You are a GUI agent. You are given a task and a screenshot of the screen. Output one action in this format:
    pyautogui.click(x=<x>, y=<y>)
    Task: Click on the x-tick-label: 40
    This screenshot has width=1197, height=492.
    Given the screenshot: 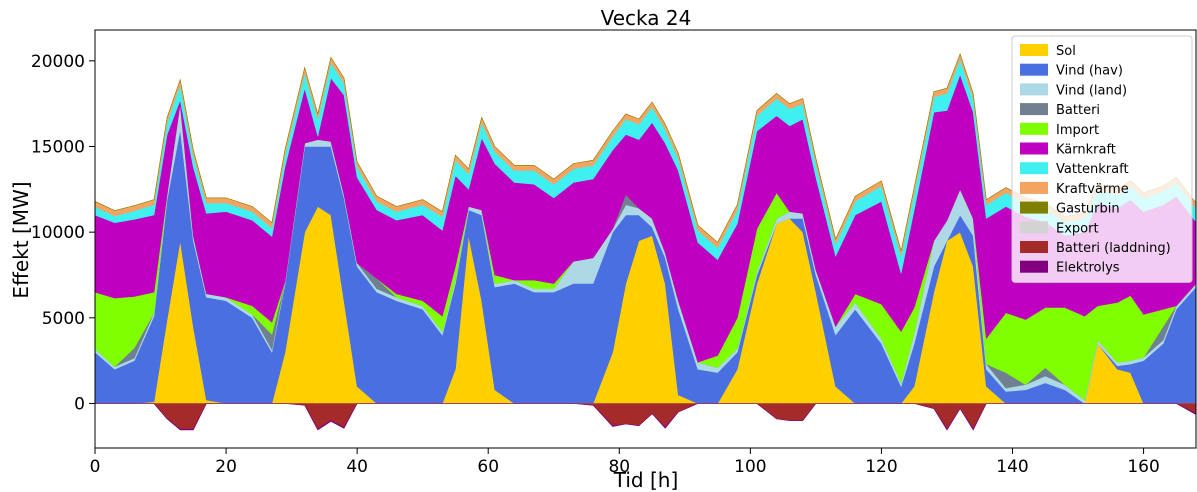 What is the action you would take?
    pyautogui.click(x=357, y=467)
    